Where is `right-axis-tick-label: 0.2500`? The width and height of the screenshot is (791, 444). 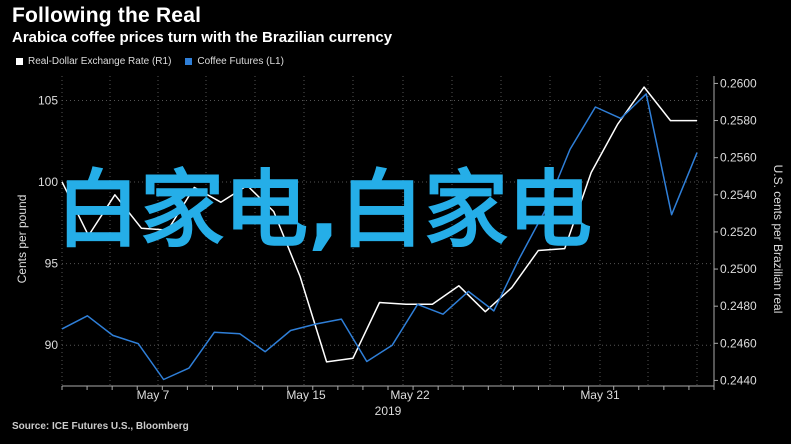 right-axis-tick-label: 0.2500 is located at coordinates (738, 269).